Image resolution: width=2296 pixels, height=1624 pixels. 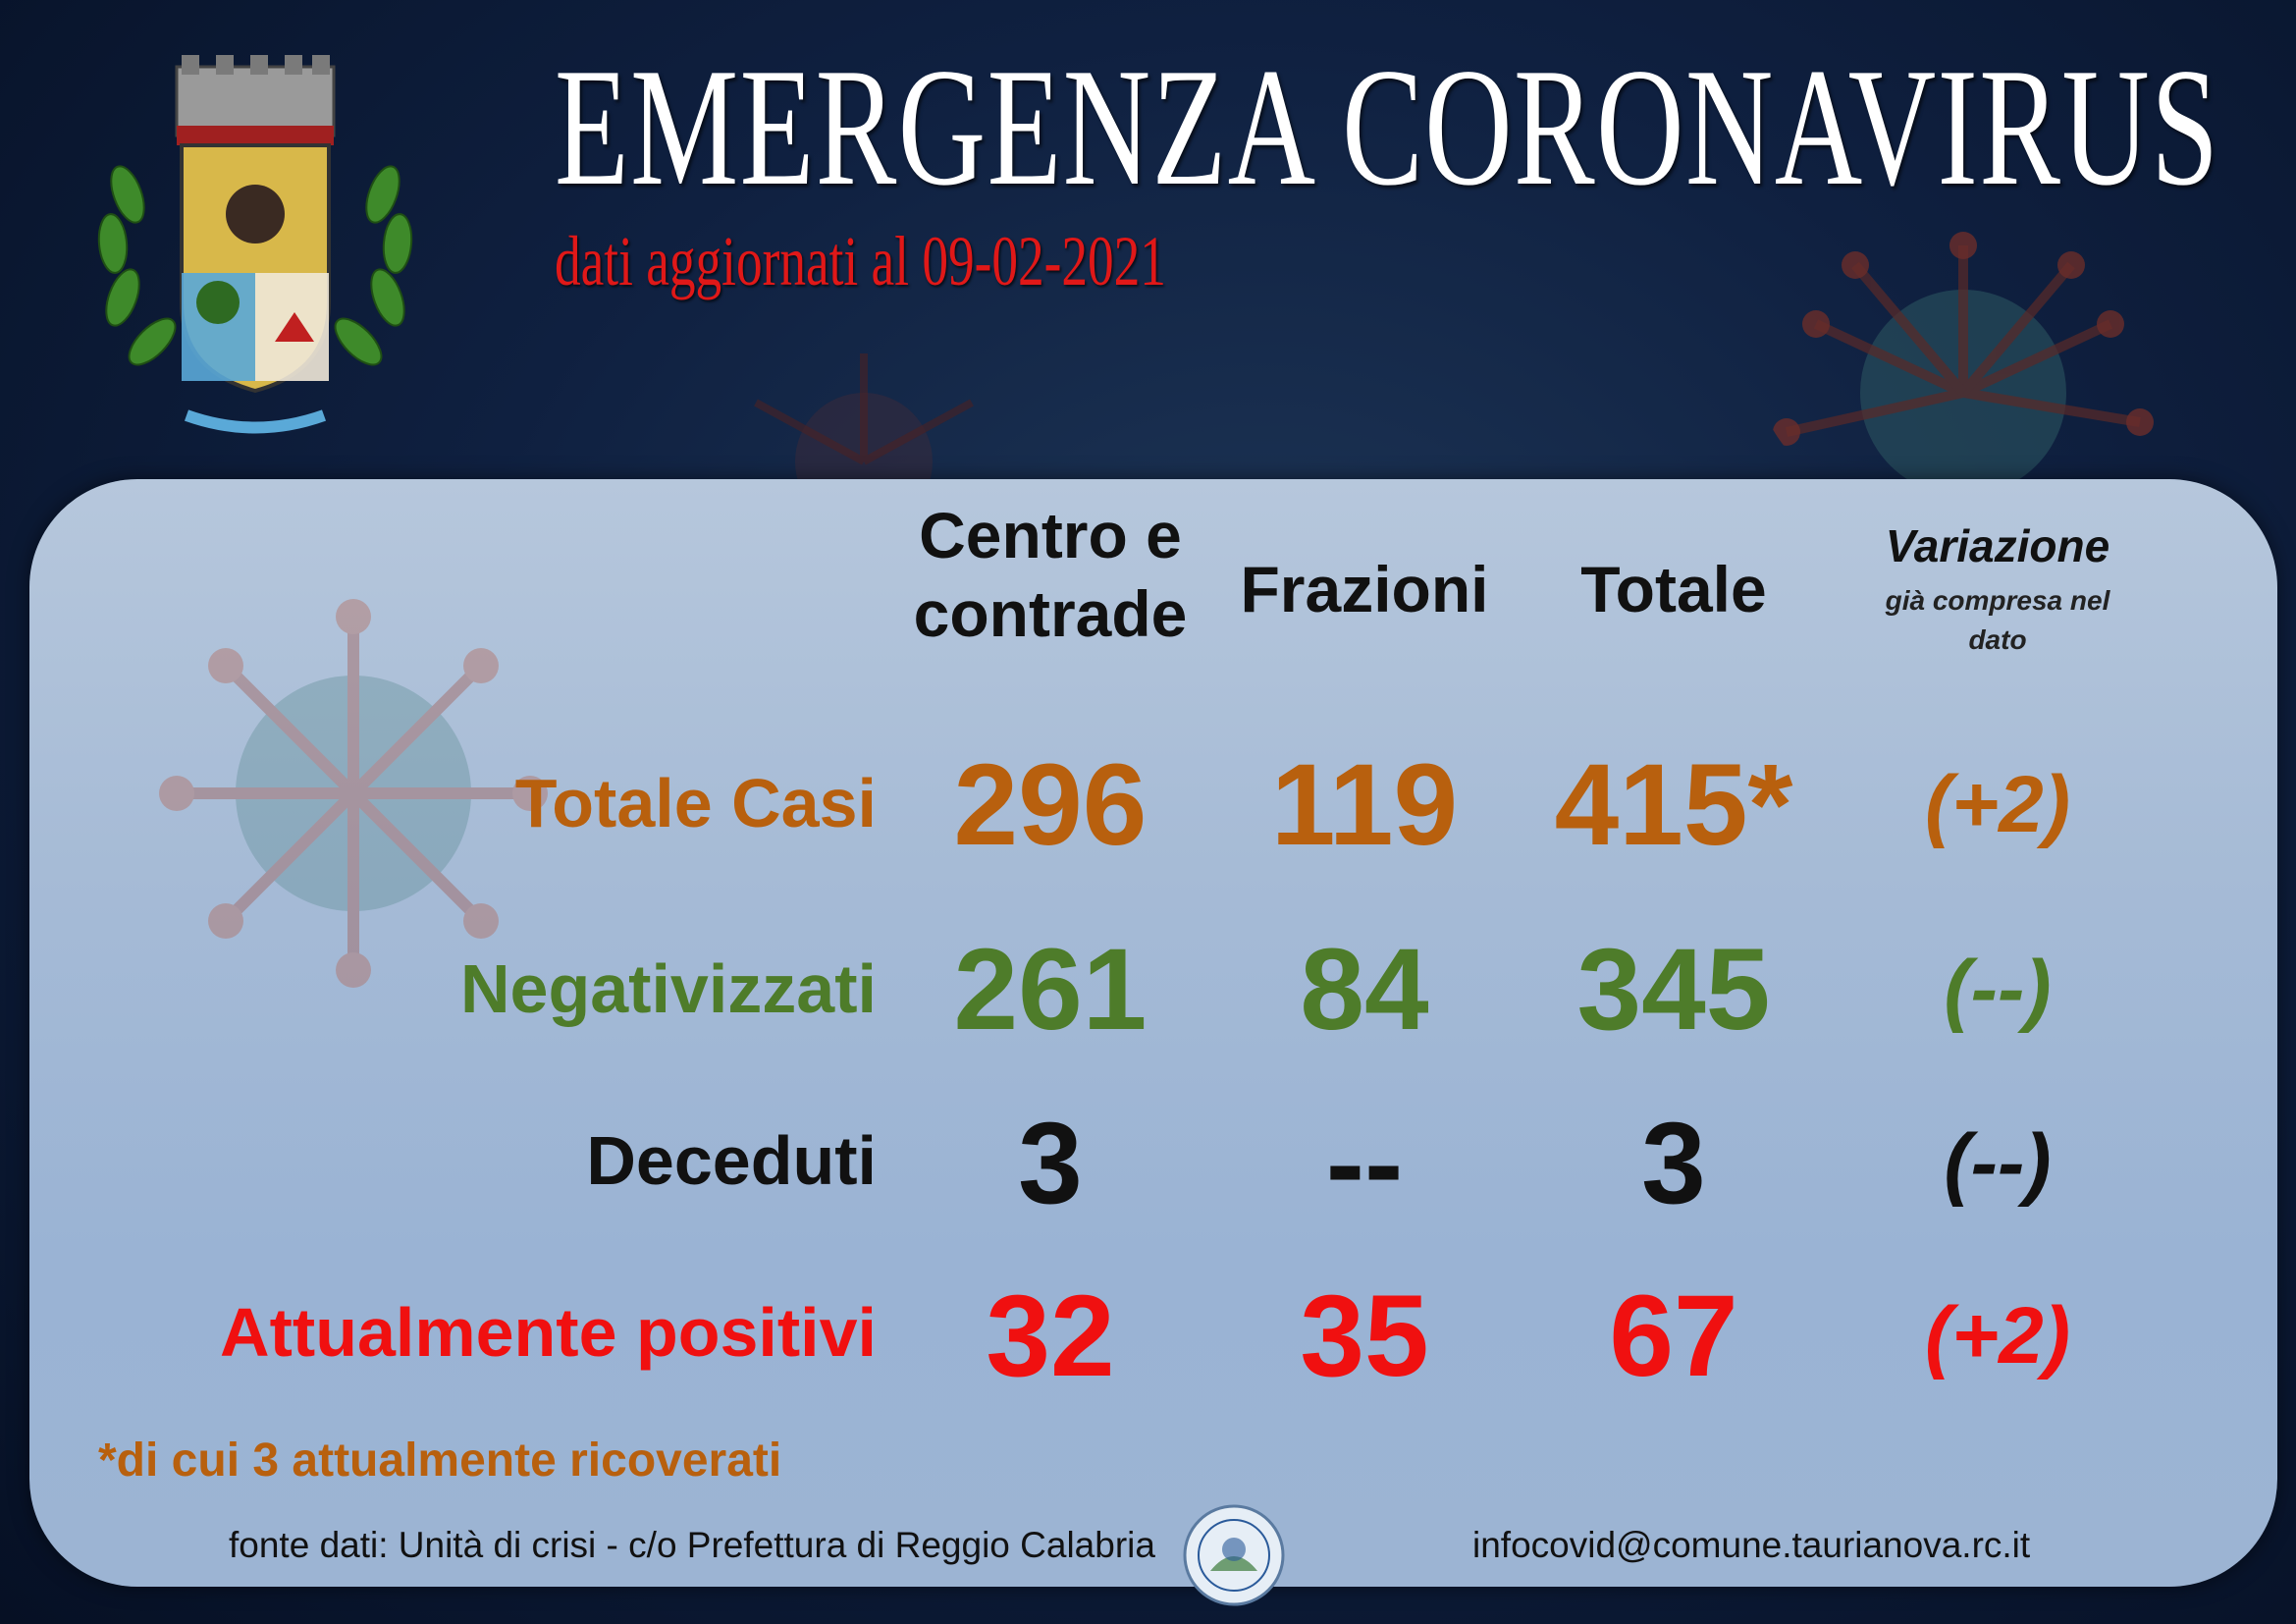 I want to click on cell-attualmente-positivi-totale: 67, so click(x=1673, y=1336).